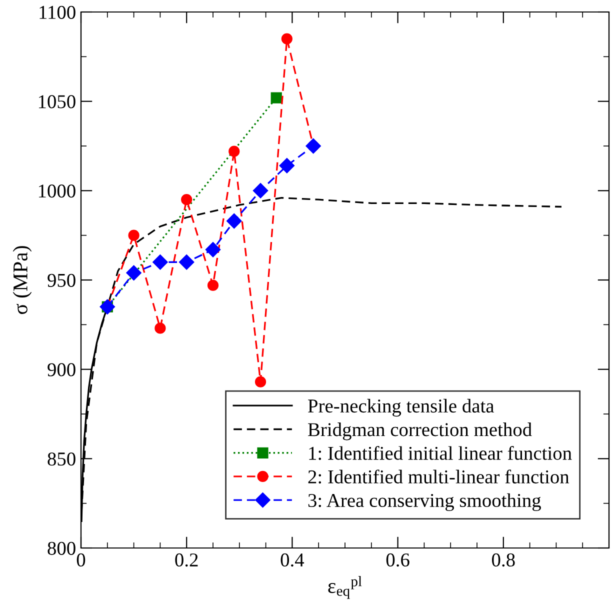 This screenshot has height=608, width=615. Describe the element at coordinates (398, 560) in the screenshot. I see `x-tick-label: 0.6` at that location.